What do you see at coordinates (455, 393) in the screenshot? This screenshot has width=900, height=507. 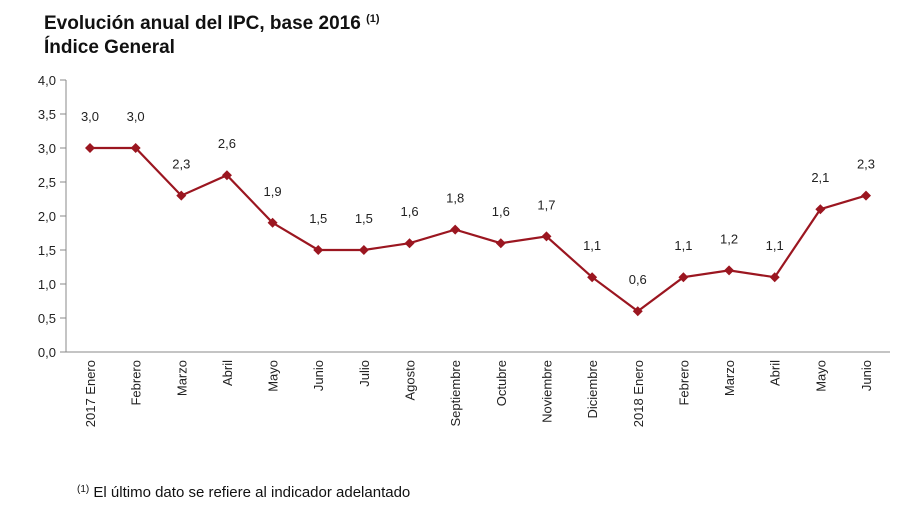 I see `x-tick-label: Septiembre` at bounding box center [455, 393].